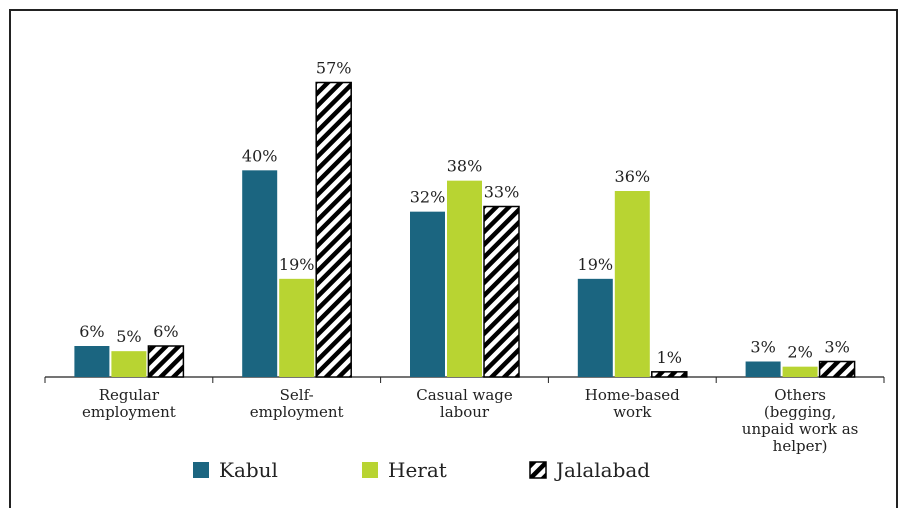  I want to click on data-label: 32%, so click(428, 197).